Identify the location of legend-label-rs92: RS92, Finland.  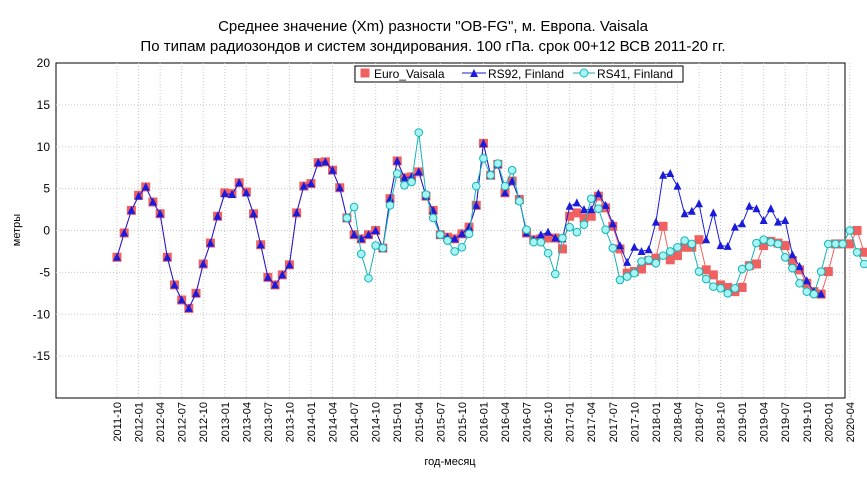
(526, 74).